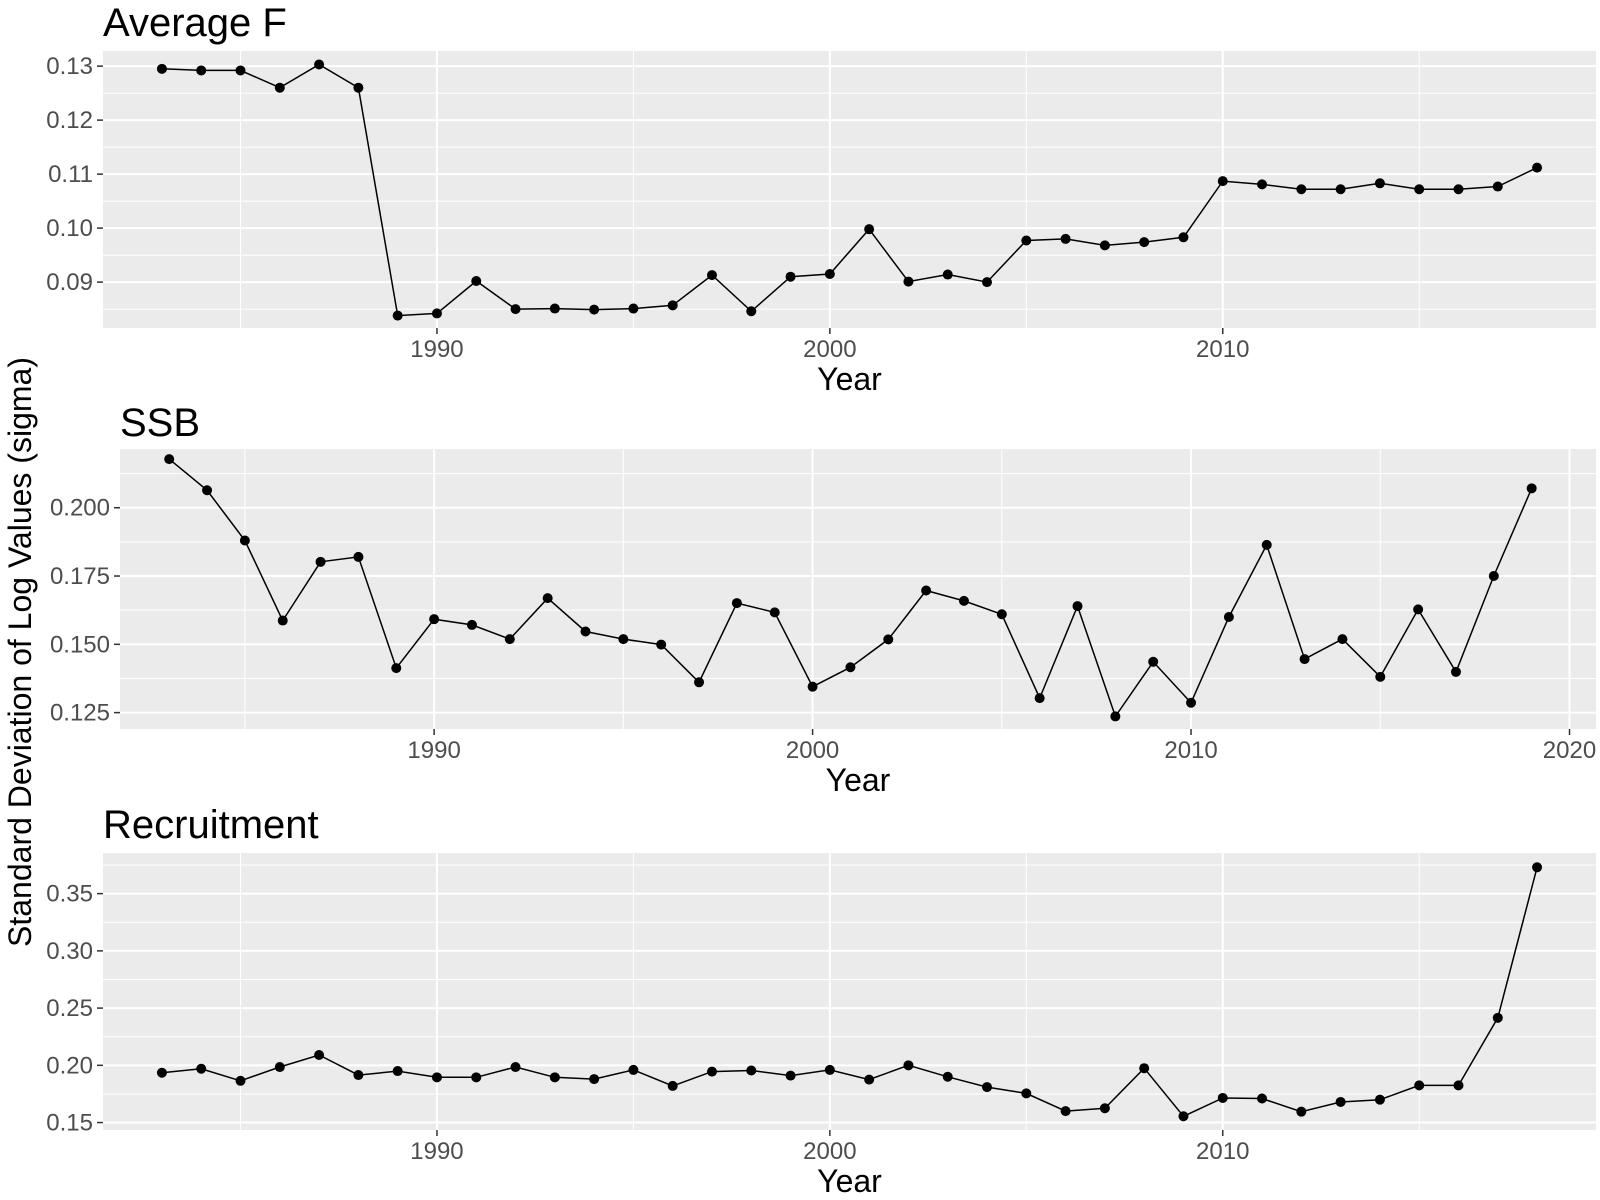 The height and width of the screenshot is (1200, 1600). Describe the element at coordinates (69, 894) in the screenshot. I see `y-tick-label: 0.35` at that location.